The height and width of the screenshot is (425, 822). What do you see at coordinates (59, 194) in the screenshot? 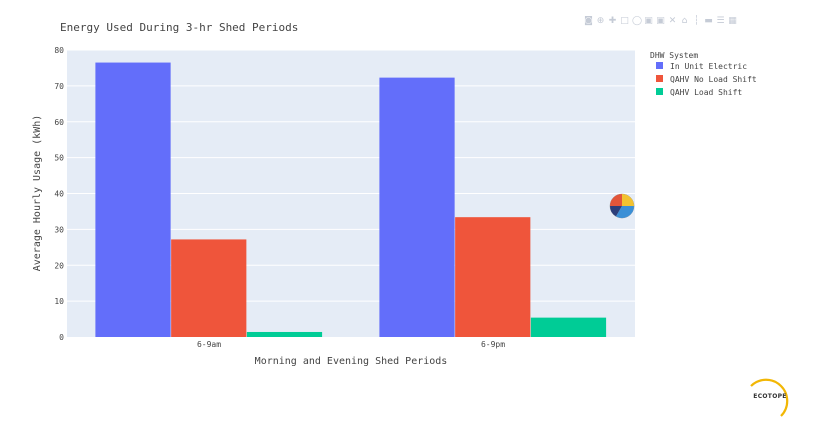
I see `y-tick-label: 40` at bounding box center [59, 194].